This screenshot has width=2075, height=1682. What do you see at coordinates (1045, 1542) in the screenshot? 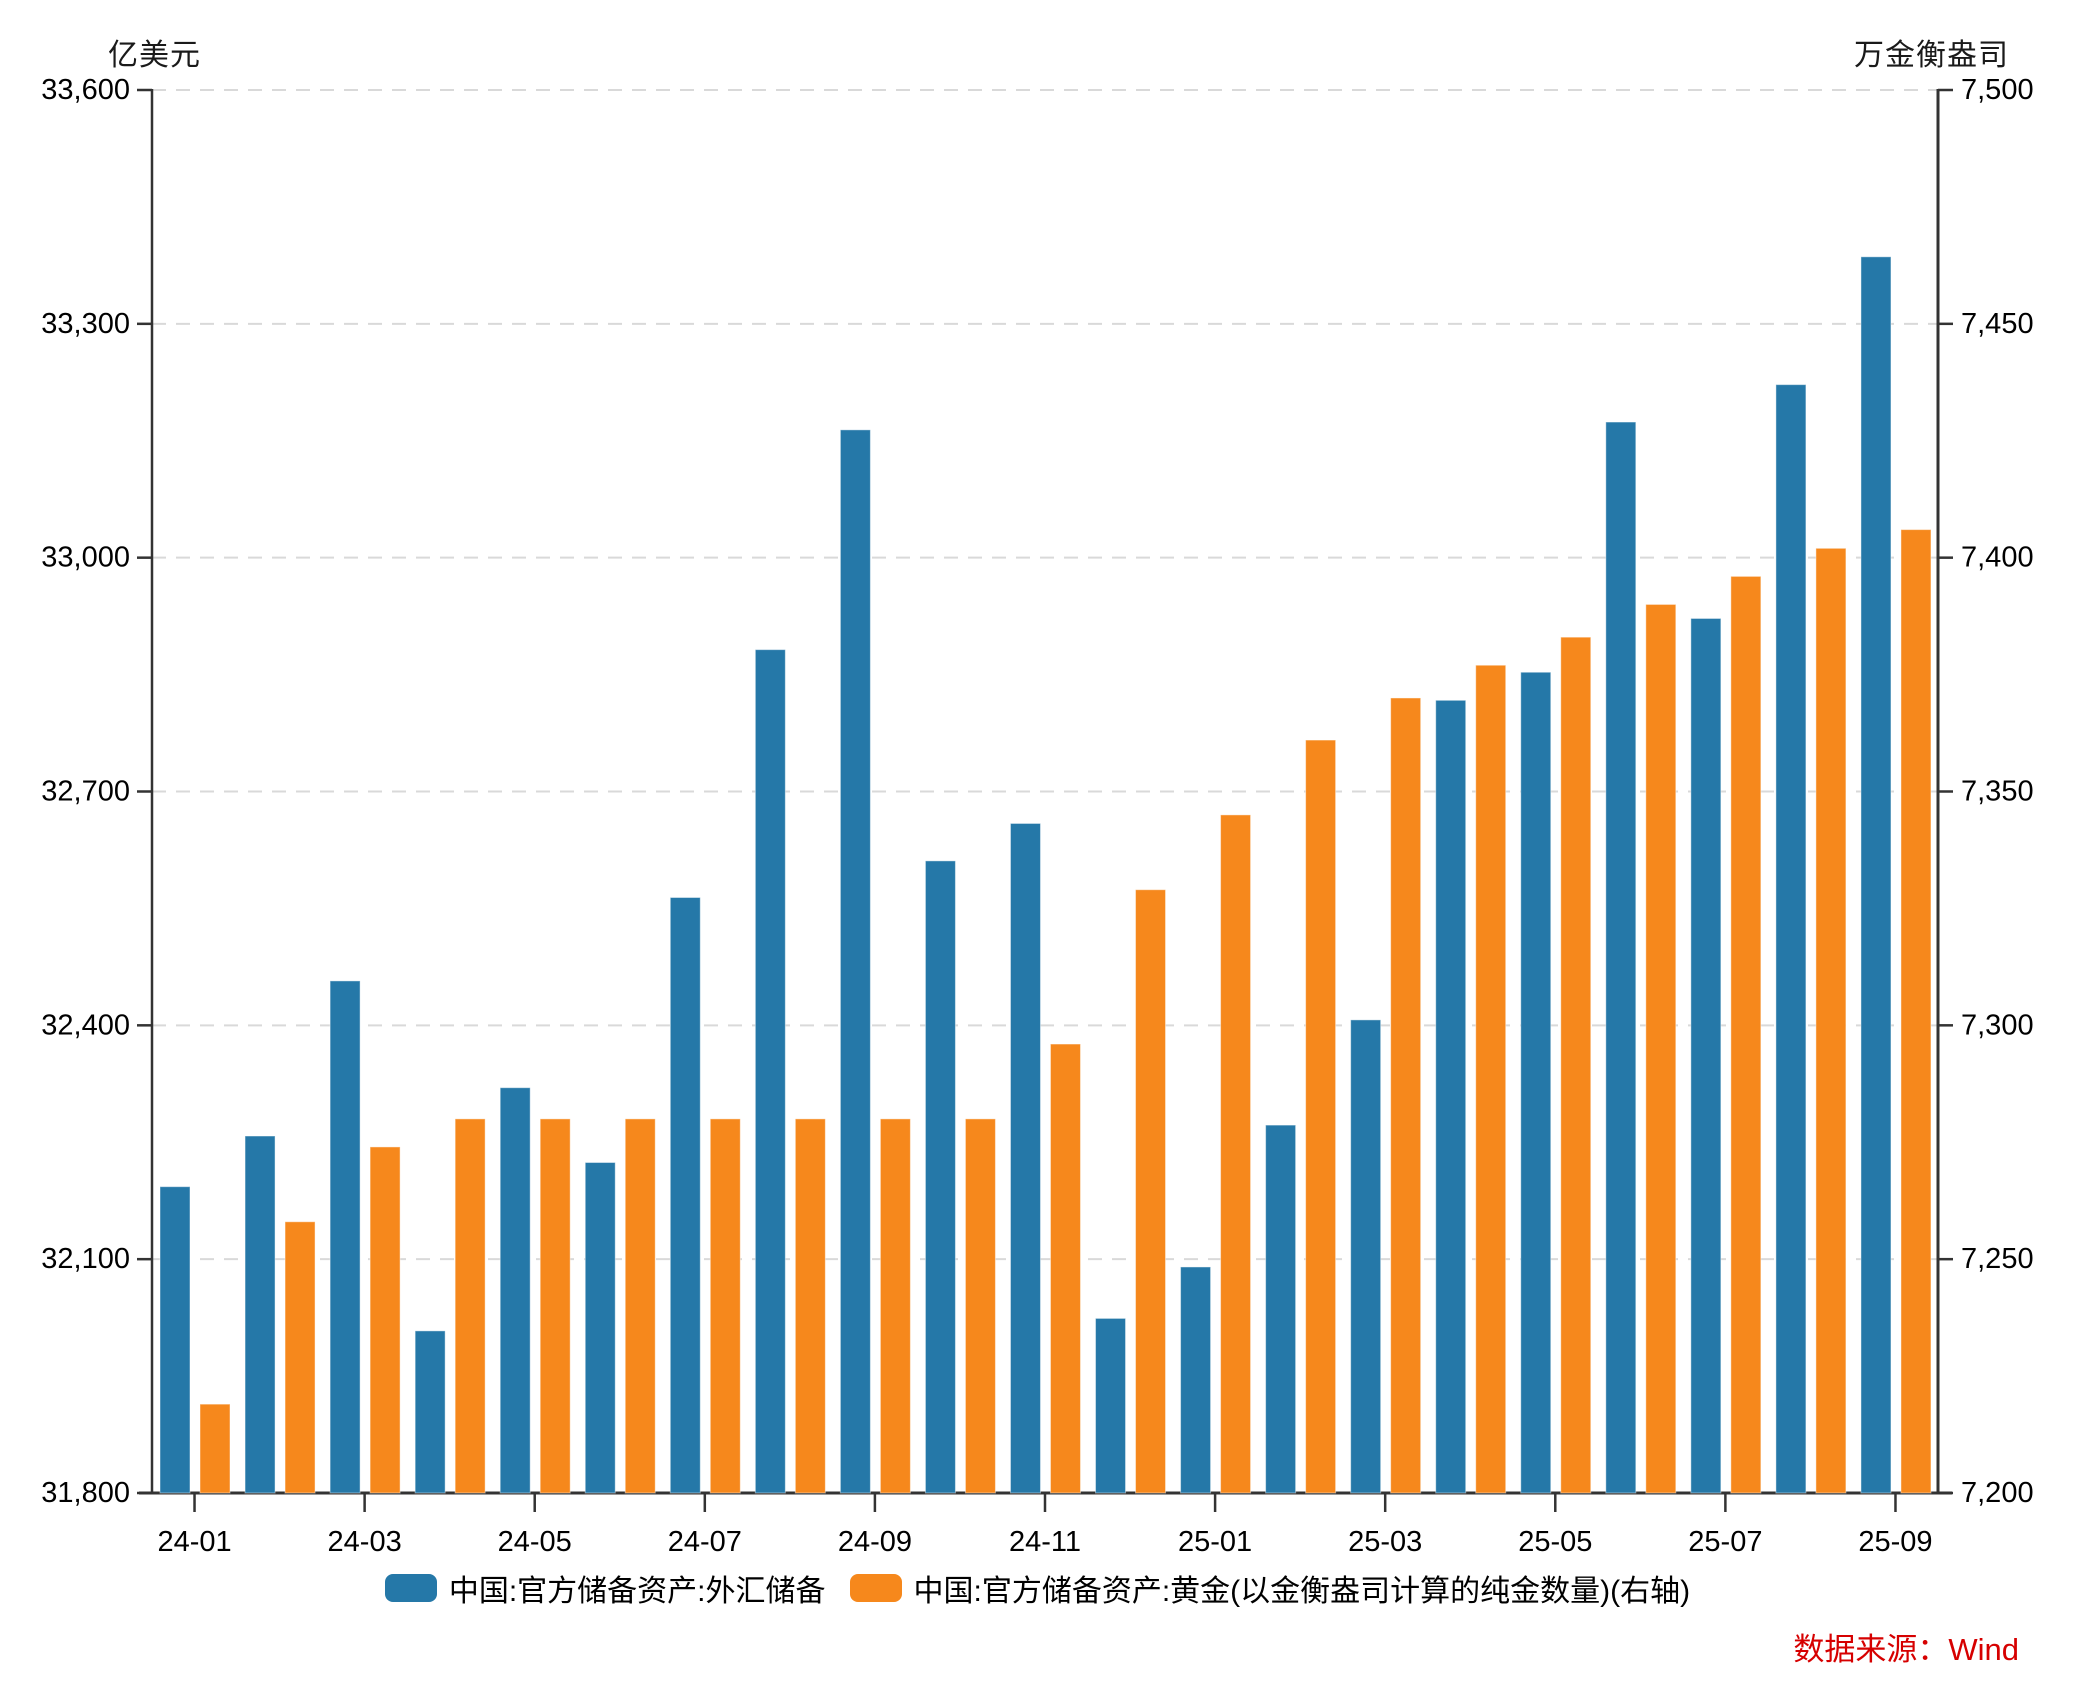
I see `x-axis-tick-label: 24-11` at bounding box center [1045, 1542].